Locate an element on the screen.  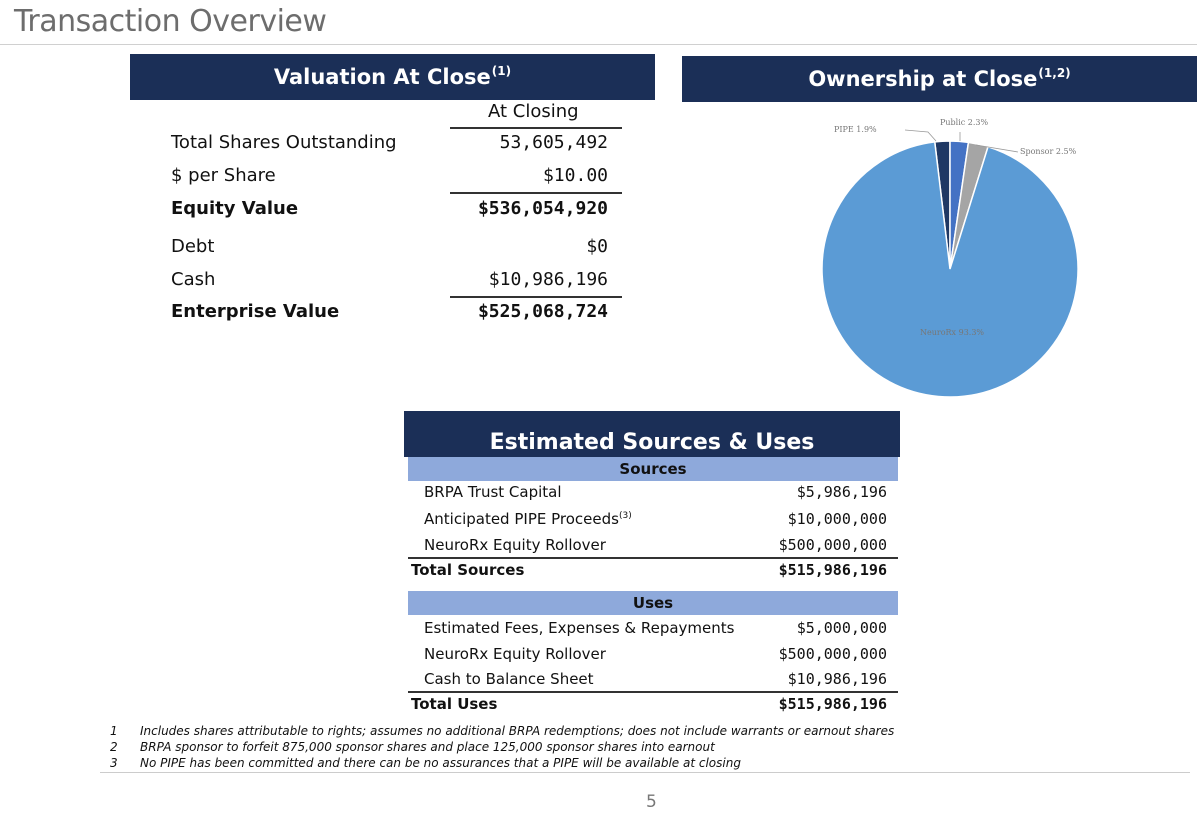
valuation-value: $10,986,196 is located at coordinates (548, 279).